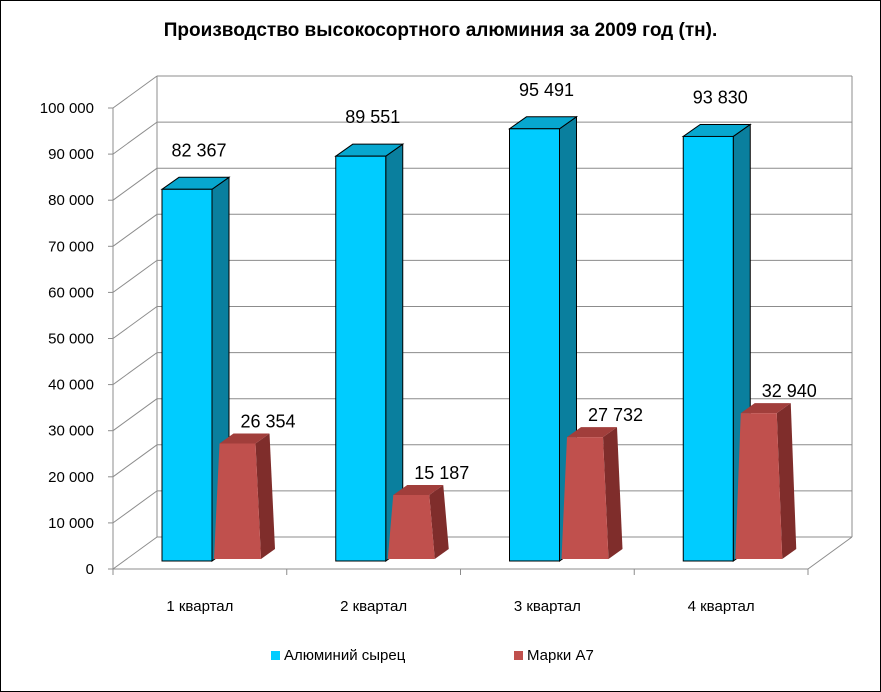  What do you see at coordinates (71, 523) in the screenshot?
I see `y-tick-label: 10 000` at bounding box center [71, 523].